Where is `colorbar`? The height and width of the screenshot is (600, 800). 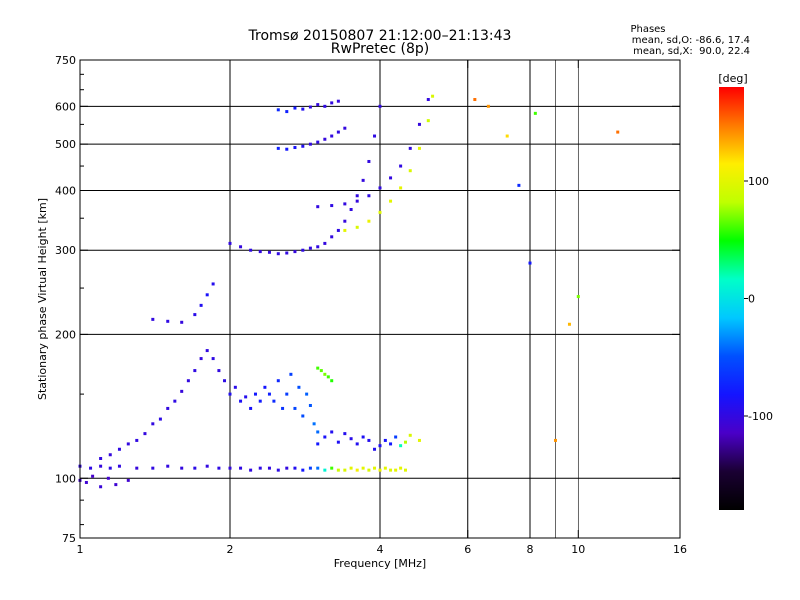 colorbar is located at coordinates (731, 298).